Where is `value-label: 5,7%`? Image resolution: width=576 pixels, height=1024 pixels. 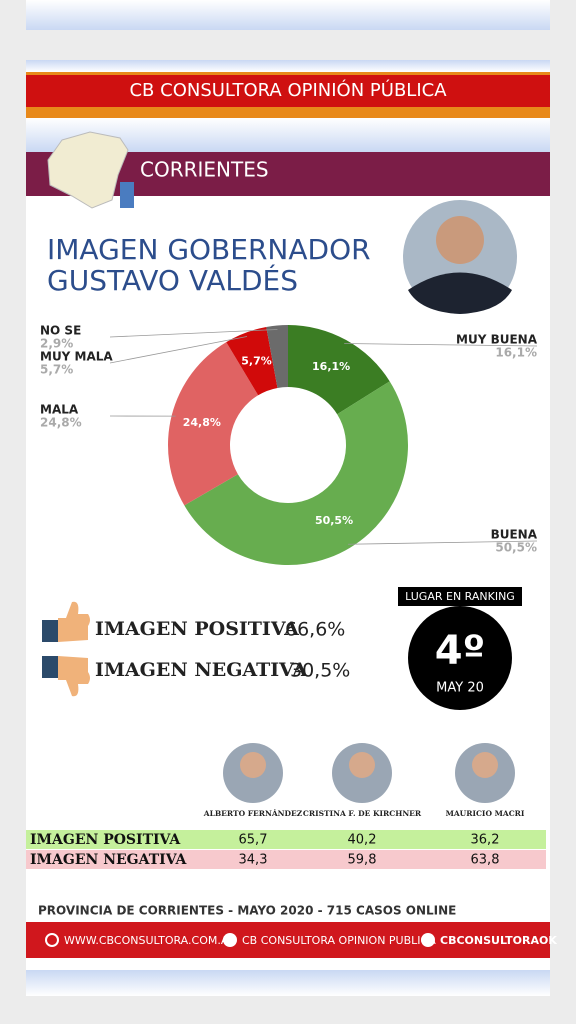 value-label: 5,7% is located at coordinates (56, 370).